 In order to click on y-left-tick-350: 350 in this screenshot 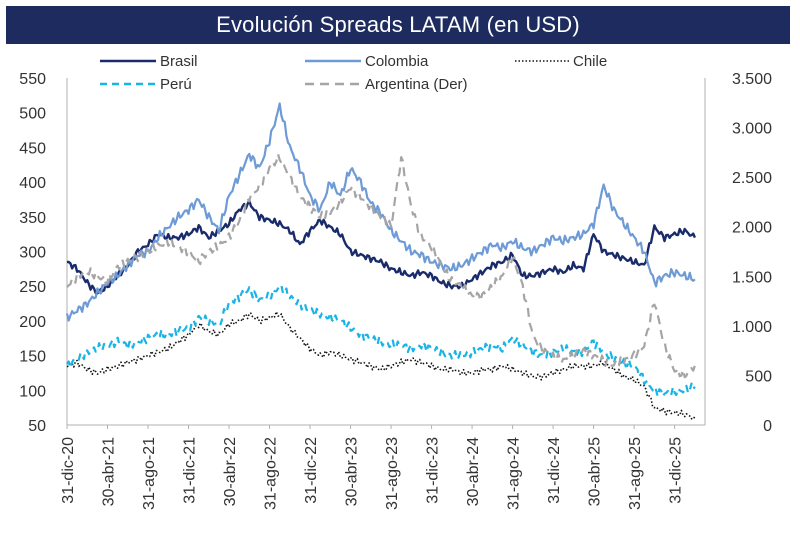, I will do `click(32, 218)`.